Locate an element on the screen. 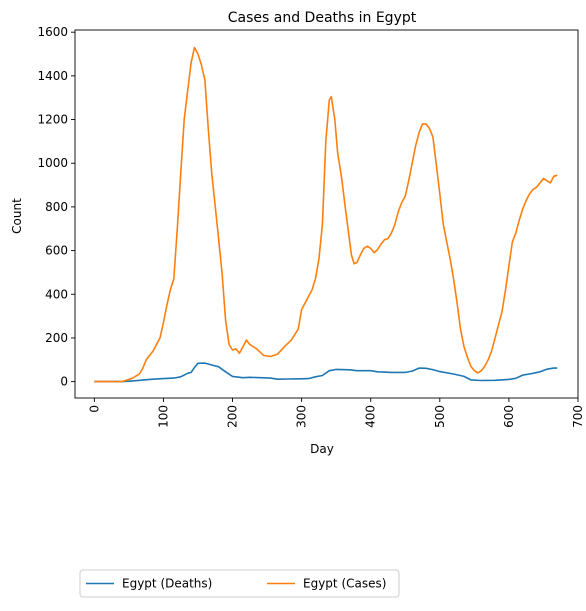  legend-label-0: Egypt (Deaths) is located at coordinates (167, 584).